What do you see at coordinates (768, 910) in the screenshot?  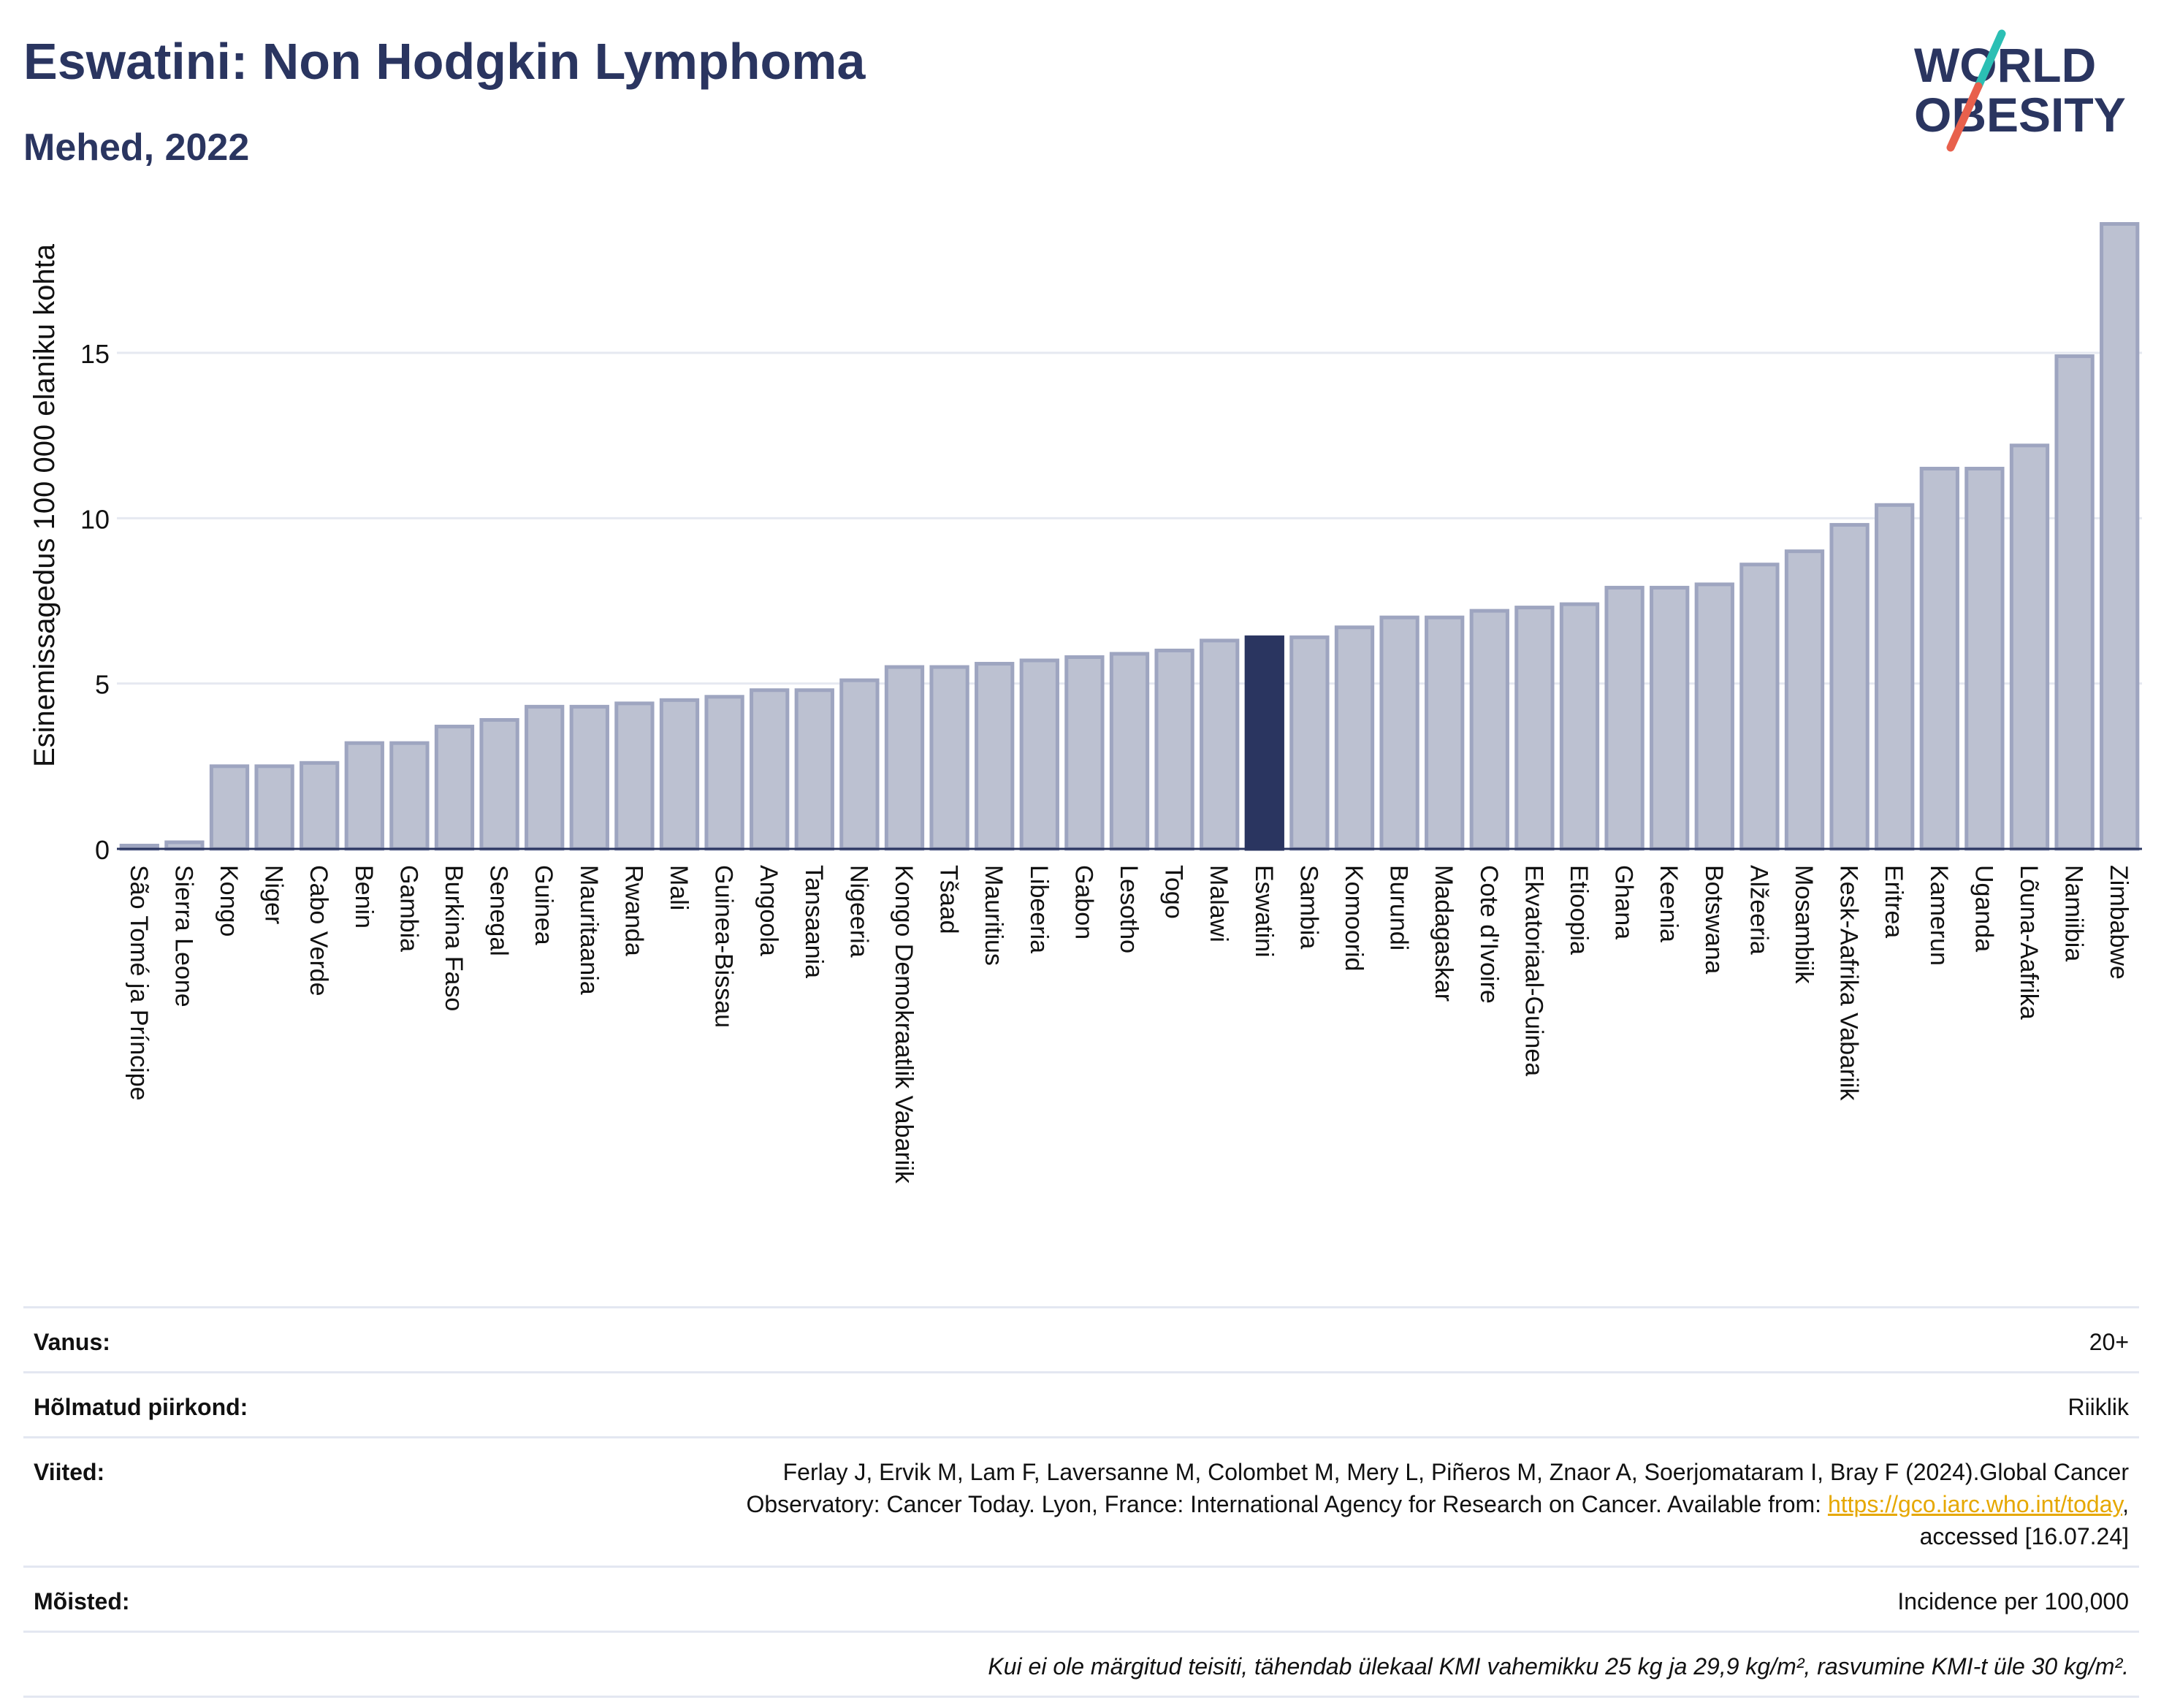 I see `x-tick-label: Angoola` at bounding box center [768, 910].